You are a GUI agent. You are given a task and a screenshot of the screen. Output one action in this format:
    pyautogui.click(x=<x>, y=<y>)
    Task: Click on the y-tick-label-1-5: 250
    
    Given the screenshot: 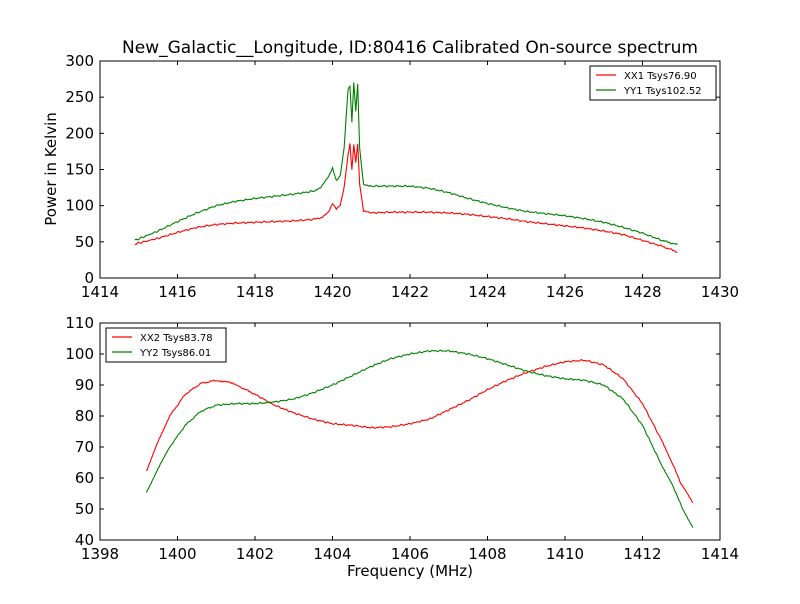 What is the action you would take?
    pyautogui.click(x=79, y=97)
    